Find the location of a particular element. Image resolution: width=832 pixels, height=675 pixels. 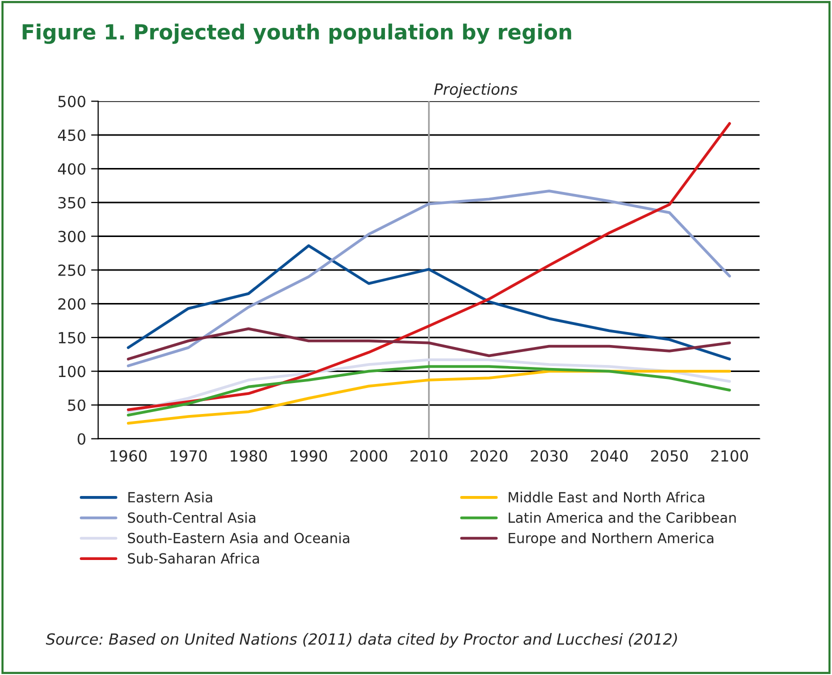

legend-label: South-Eastern Asia and Oceania is located at coordinates (239, 538).